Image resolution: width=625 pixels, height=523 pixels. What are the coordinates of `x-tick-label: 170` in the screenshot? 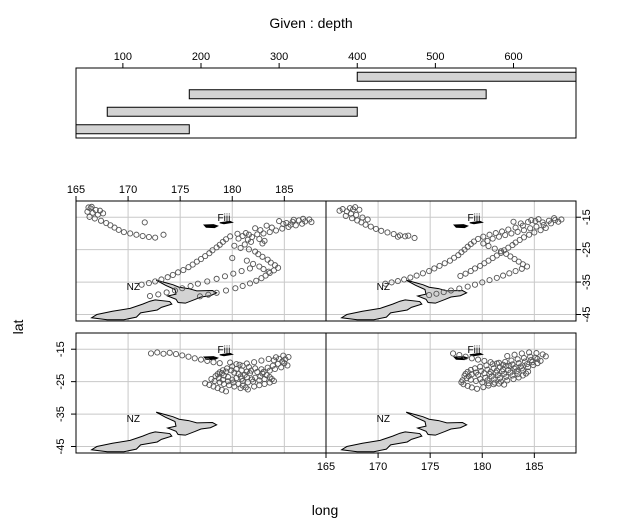 It's located at (128, 190).